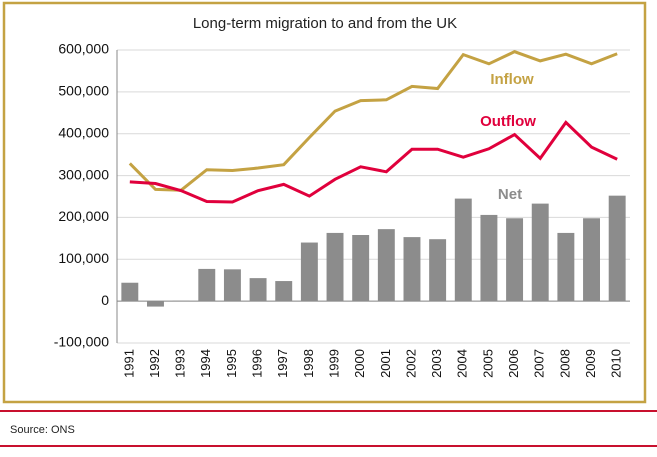 The height and width of the screenshot is (457, 657). Describe the element at coordinates (590, 363) in the screenshot. I see `x-tick-label: 2009` at that location.